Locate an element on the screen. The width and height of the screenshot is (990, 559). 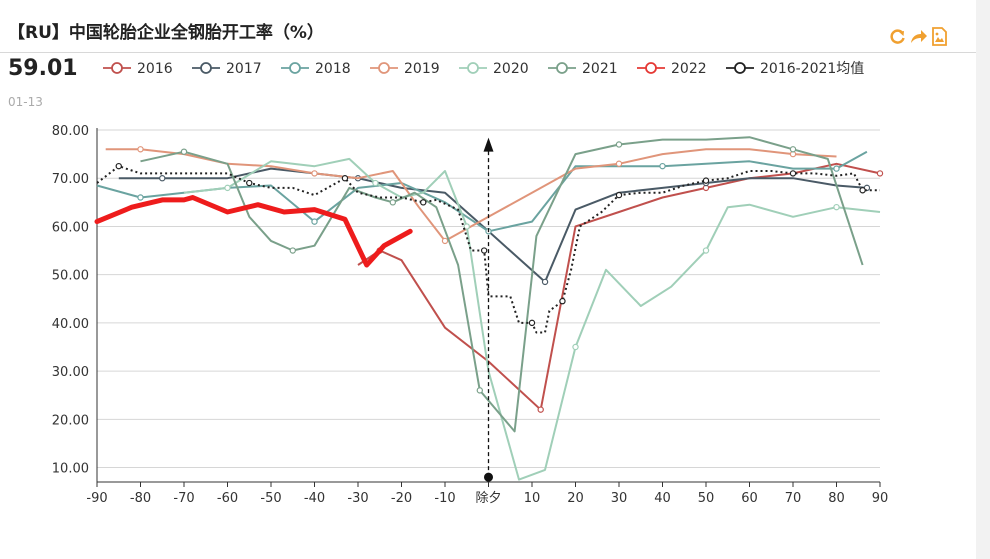
marker-arrow-head is located at coordinates (488, 144).